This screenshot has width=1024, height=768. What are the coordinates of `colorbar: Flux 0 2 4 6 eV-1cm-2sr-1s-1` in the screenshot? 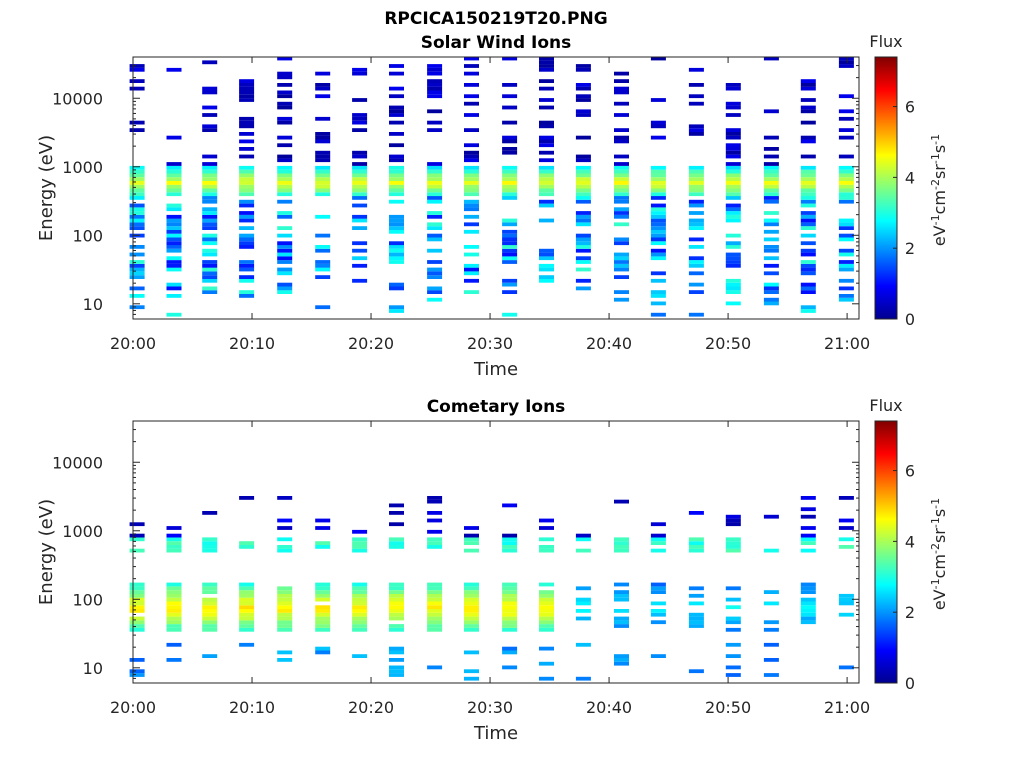 It's located at (909, 180).